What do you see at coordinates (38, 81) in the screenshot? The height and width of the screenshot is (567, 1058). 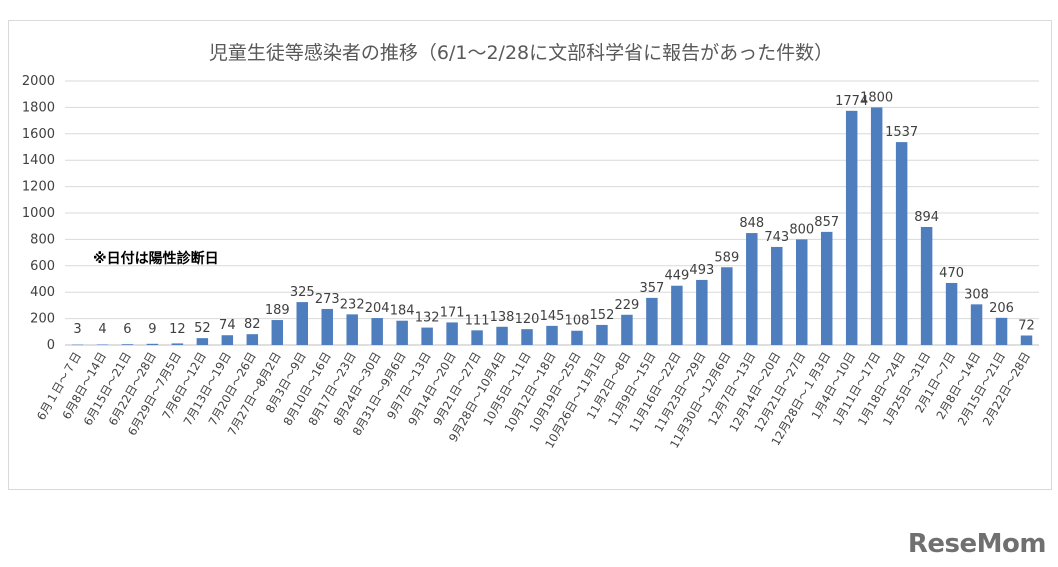 I see `y-tick-label: 2000` at bounding box center [38, 81].